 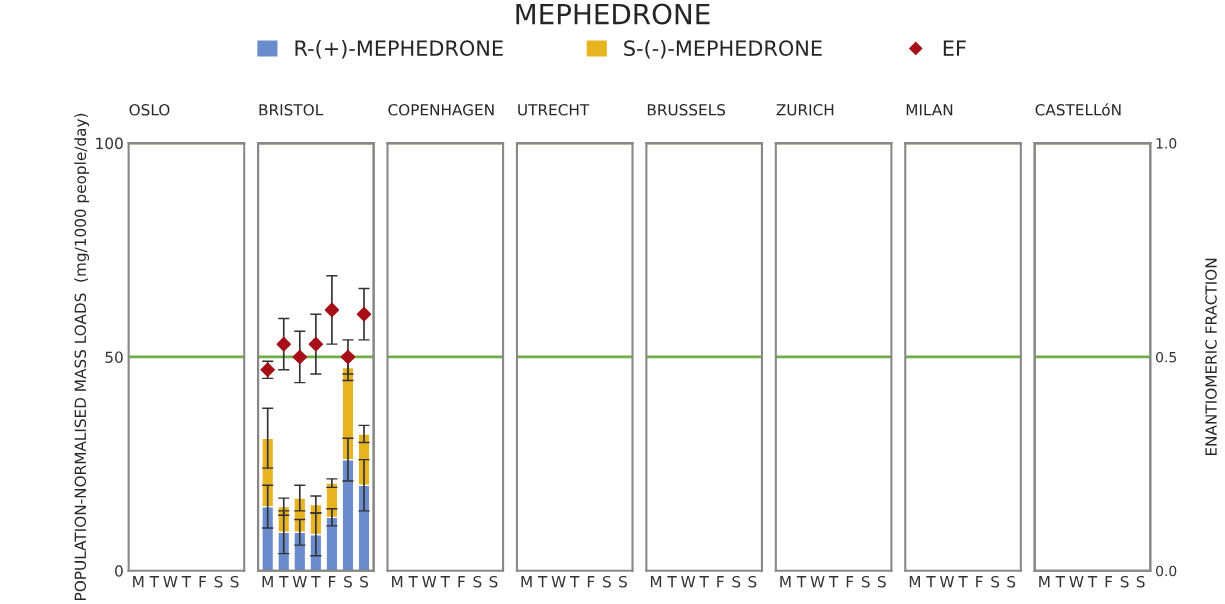 What do you see at coordinates (149, 110) in the screenshot?
I see `chart-subtitle: OSLO` at bounding box center [149, 110].